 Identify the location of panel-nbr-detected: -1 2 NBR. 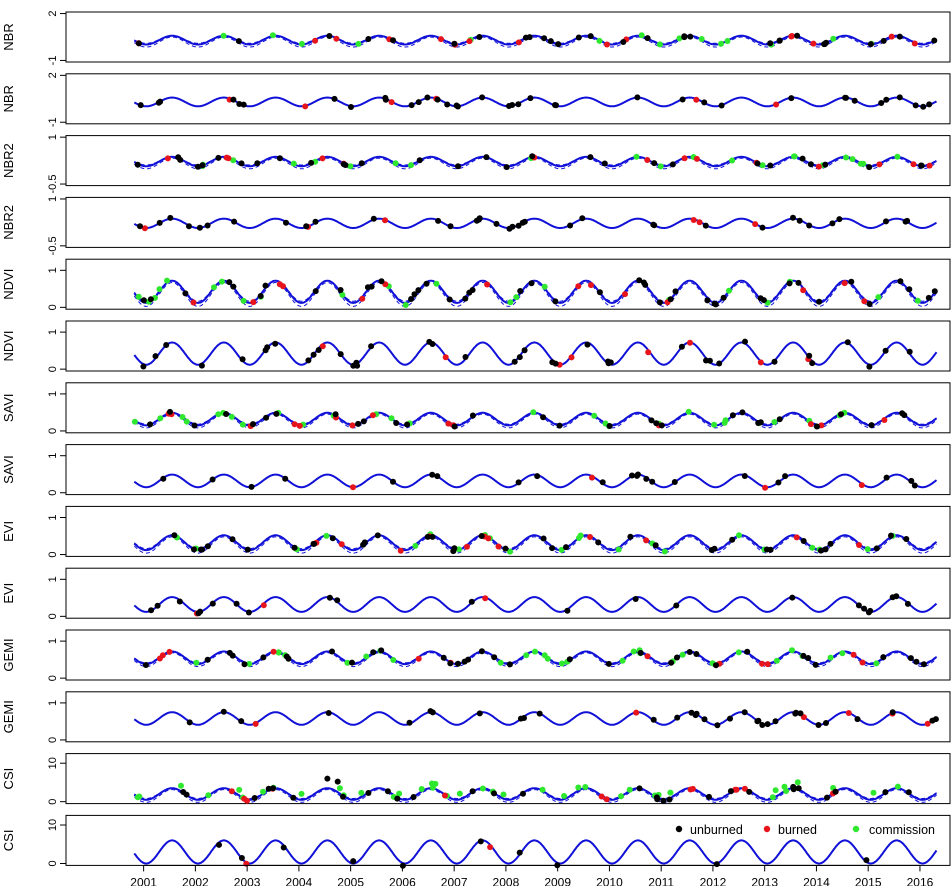
(476, 38).